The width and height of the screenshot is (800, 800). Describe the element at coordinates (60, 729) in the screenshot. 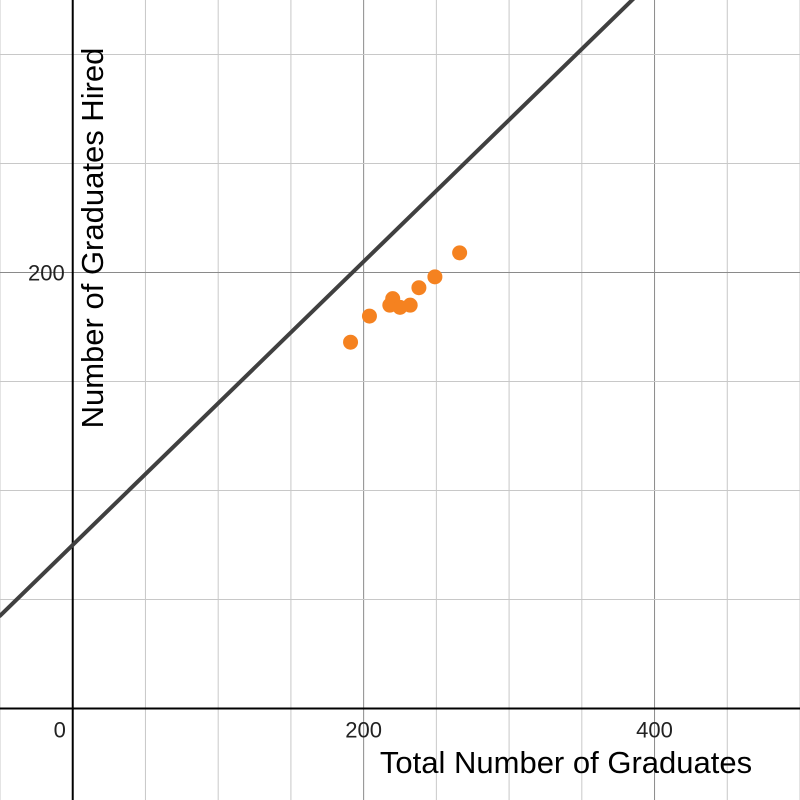

I see `origin-label: 0` at that location.